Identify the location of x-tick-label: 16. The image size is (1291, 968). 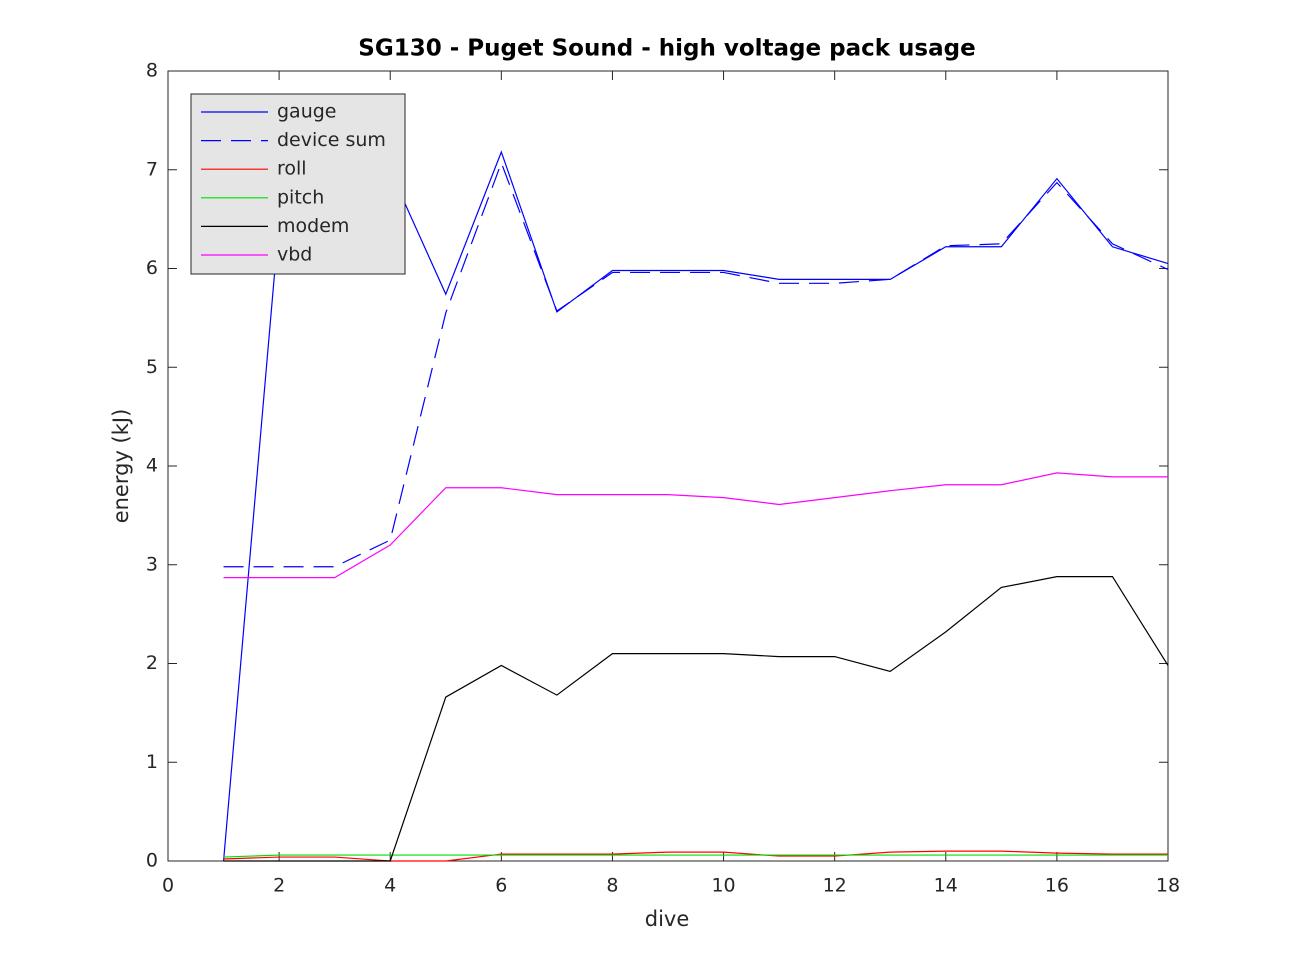
(1057, 886).